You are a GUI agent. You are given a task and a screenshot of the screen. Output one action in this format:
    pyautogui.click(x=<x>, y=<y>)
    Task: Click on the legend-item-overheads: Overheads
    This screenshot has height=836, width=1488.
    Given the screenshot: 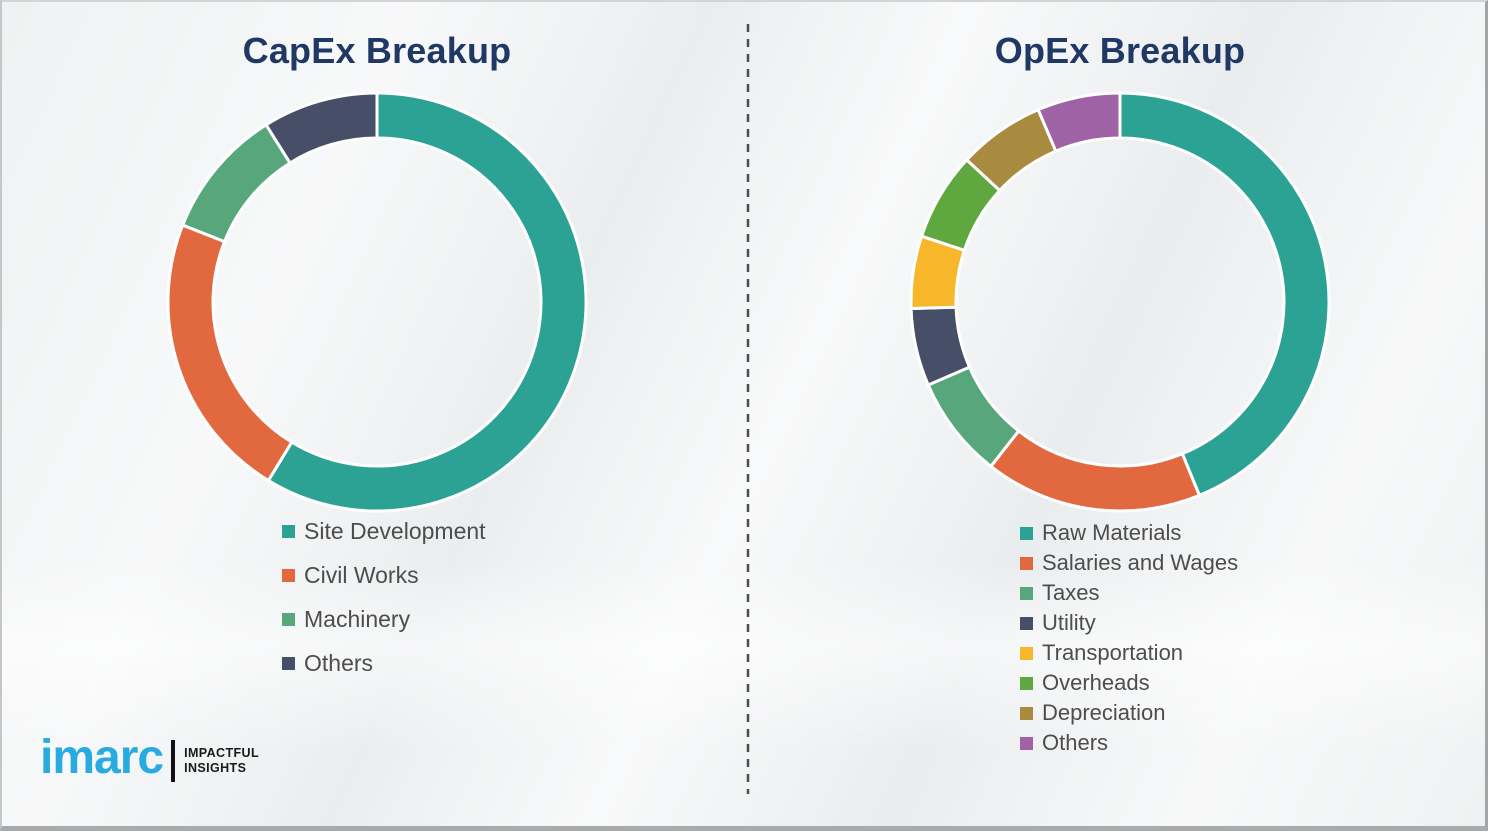 What is the action you would take?
    pyautogui.click(x=1129, y=683)
    